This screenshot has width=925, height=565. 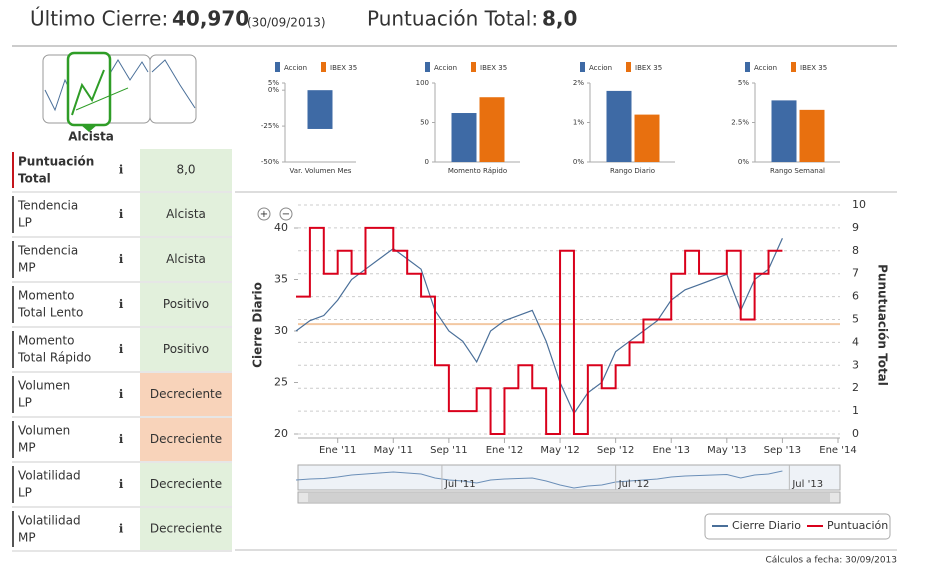 I want to click on x-tick-label: May '13, so click(x=726, y=450).